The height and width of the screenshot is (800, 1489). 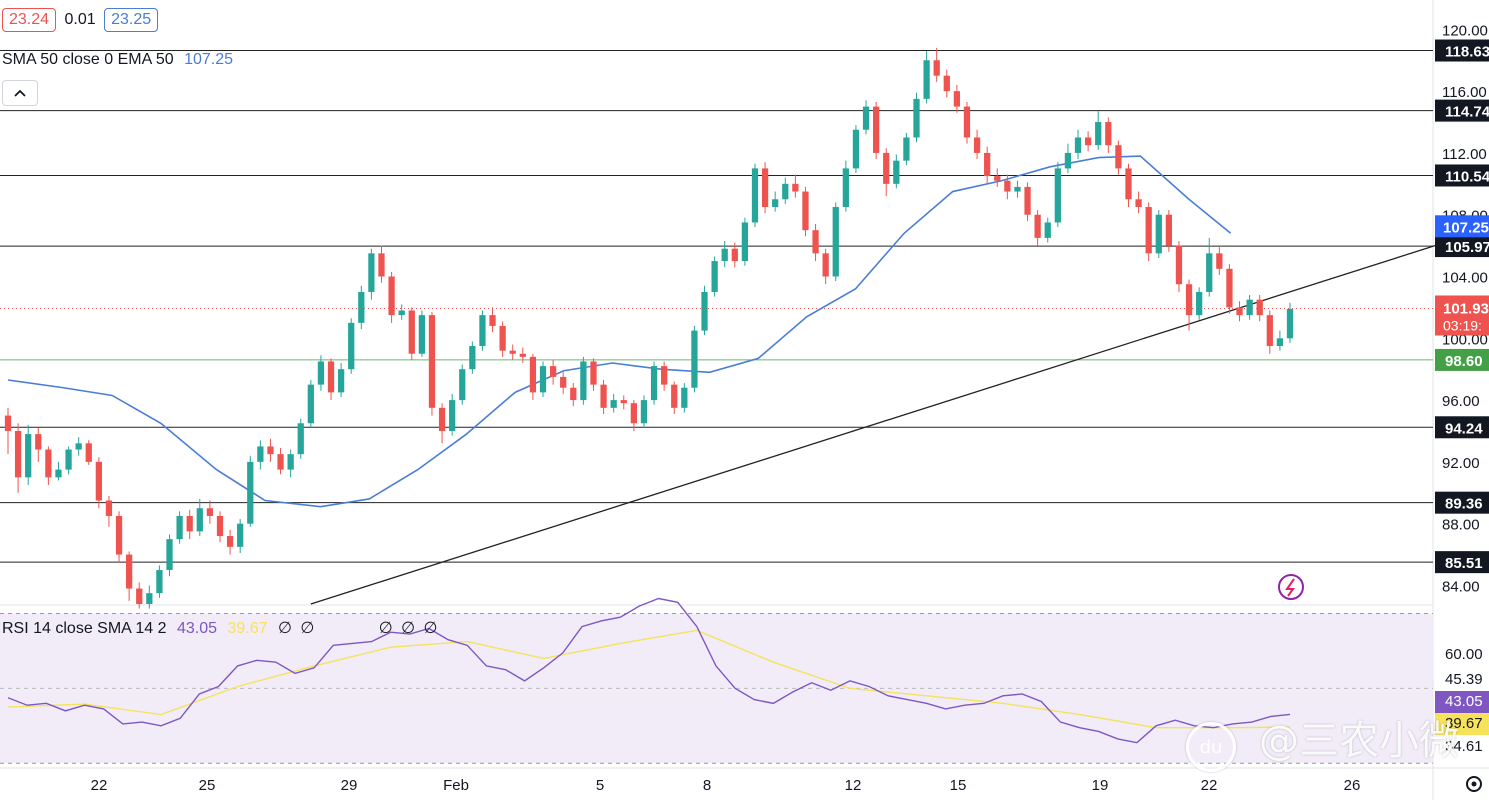 What do you see at coordinates (29, 20) in the screenshot?
I see `bid-pill: 23.24` at bounding box center [29, 20].